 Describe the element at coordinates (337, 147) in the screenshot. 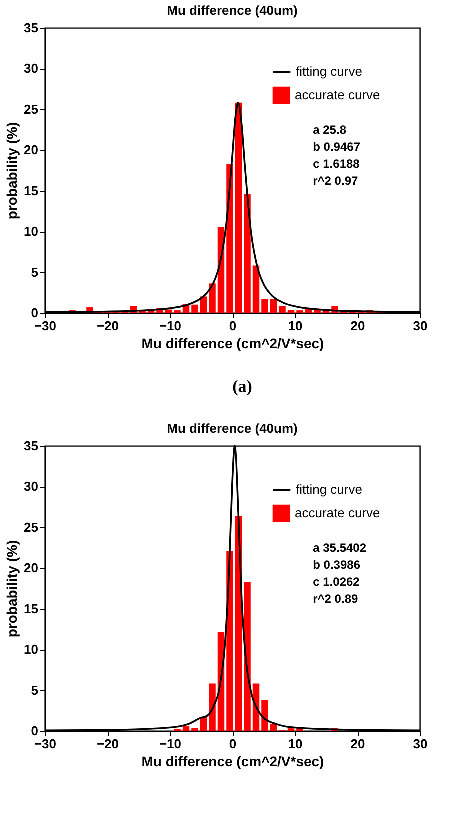

I see `annotation: b 0.9467` at that location.